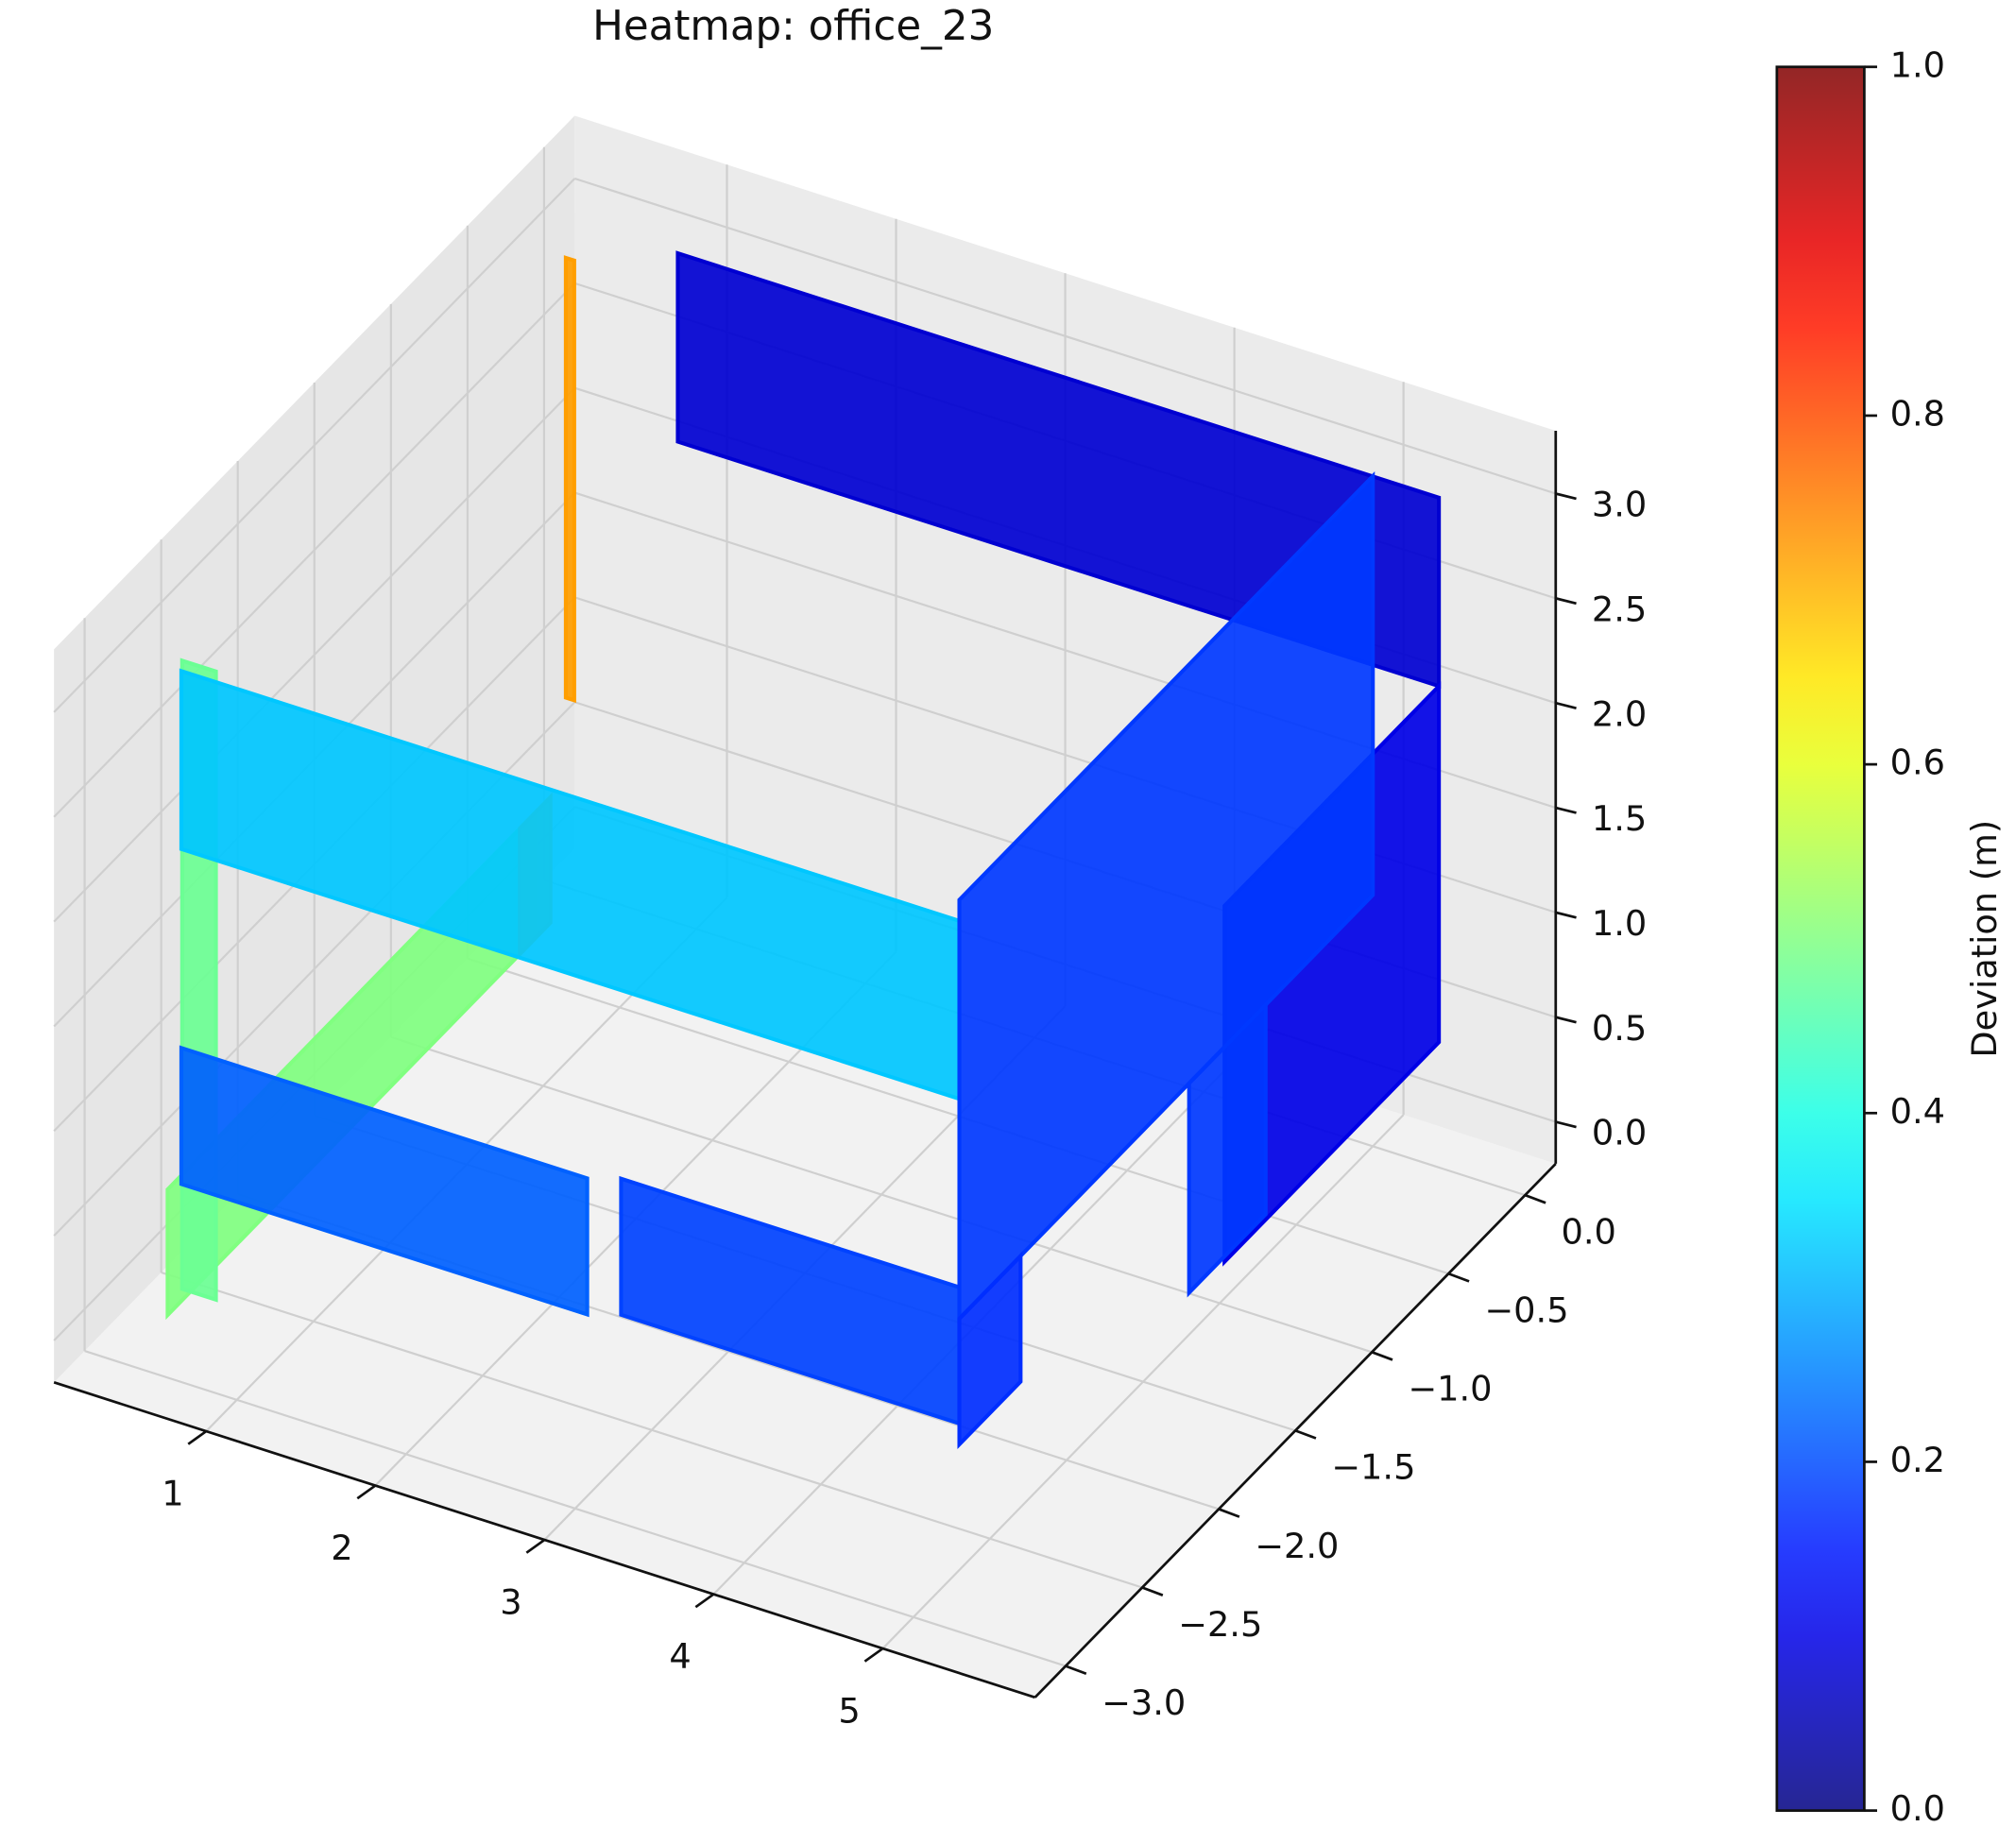 This screenshot has width=2016, height=1844. I want to click on z-tick-label: 0.5, so click(1619, 1029).